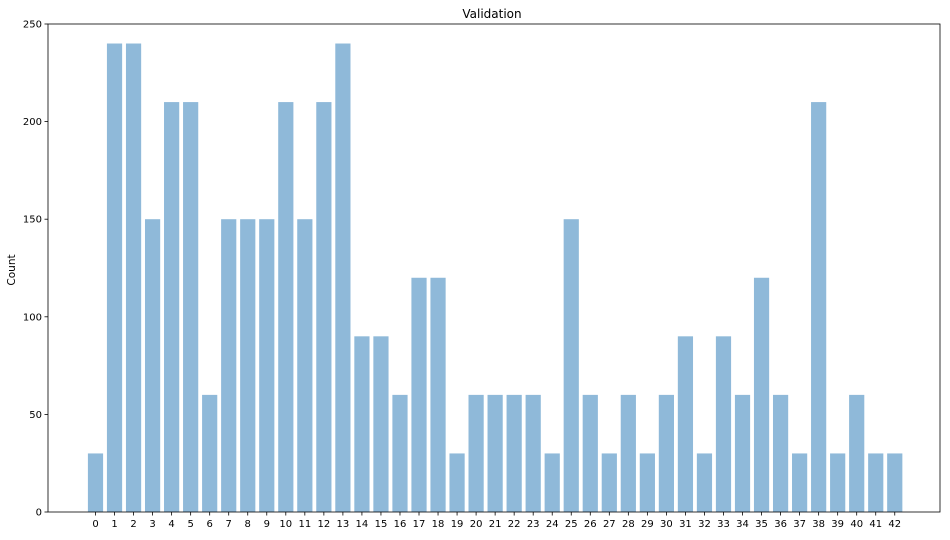  What do you see at coordinates (514, 524) in the screenshot?
I see `x-tick-label: 22` at bounding box center [514, 524].